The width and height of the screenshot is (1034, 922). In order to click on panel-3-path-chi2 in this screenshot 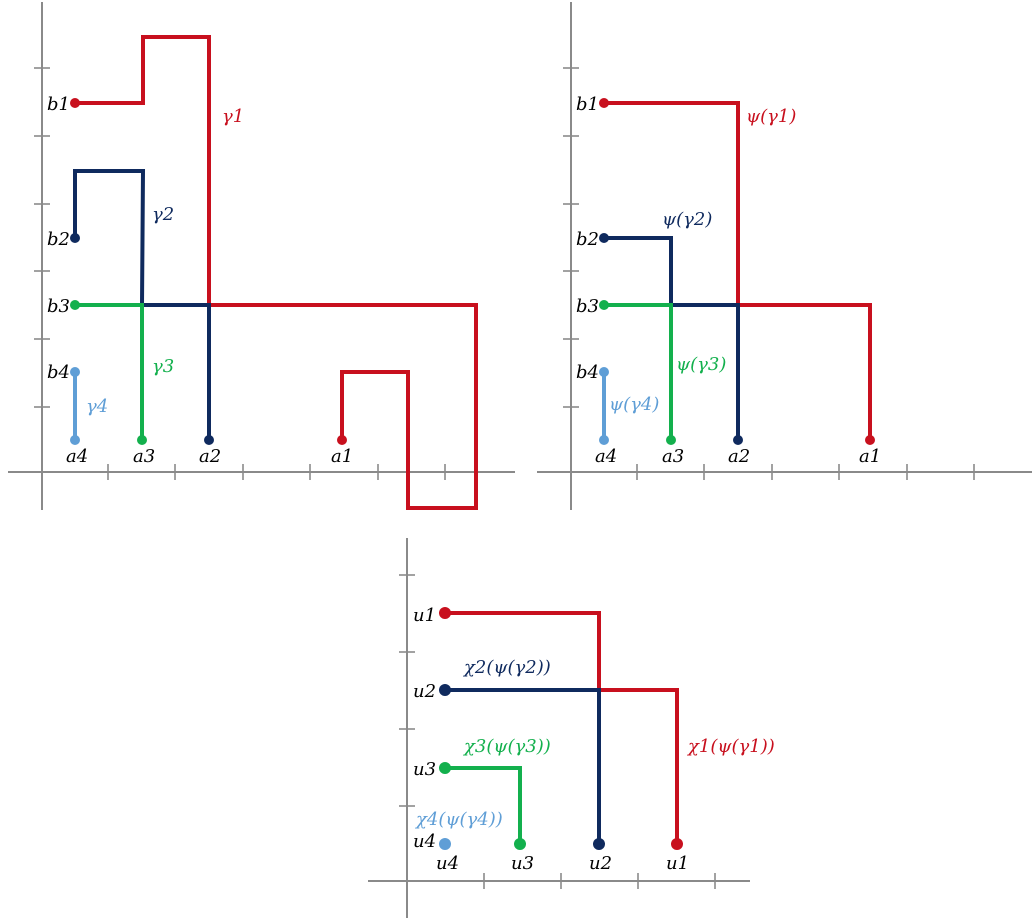, I will do `click(523, 766)`.